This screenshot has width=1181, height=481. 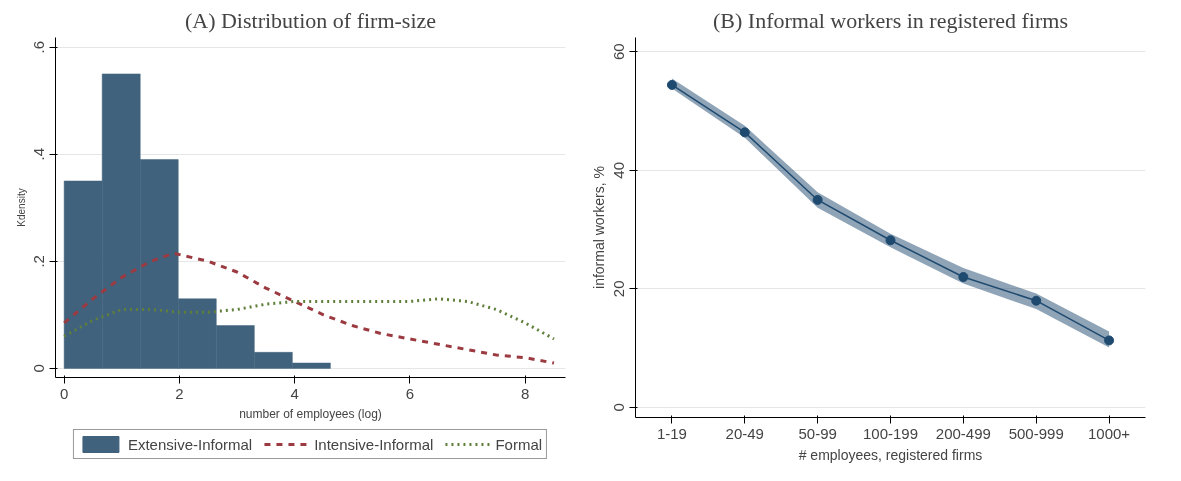 I want to click on y-tick-label: 40, so click(x=619, y=170).